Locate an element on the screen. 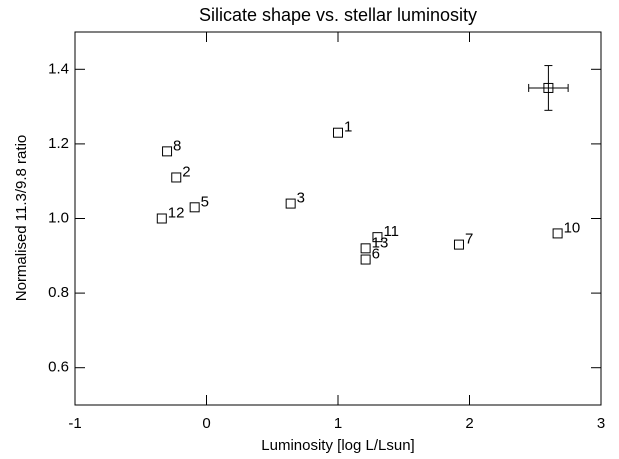 The image size is (619, 459). point-label: 8 is located at coordinates (177, 145).